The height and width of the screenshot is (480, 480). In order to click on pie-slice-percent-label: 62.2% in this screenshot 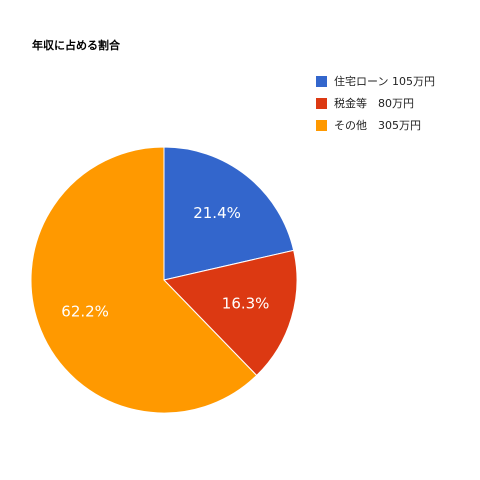, I will do `click(85, 311)`.